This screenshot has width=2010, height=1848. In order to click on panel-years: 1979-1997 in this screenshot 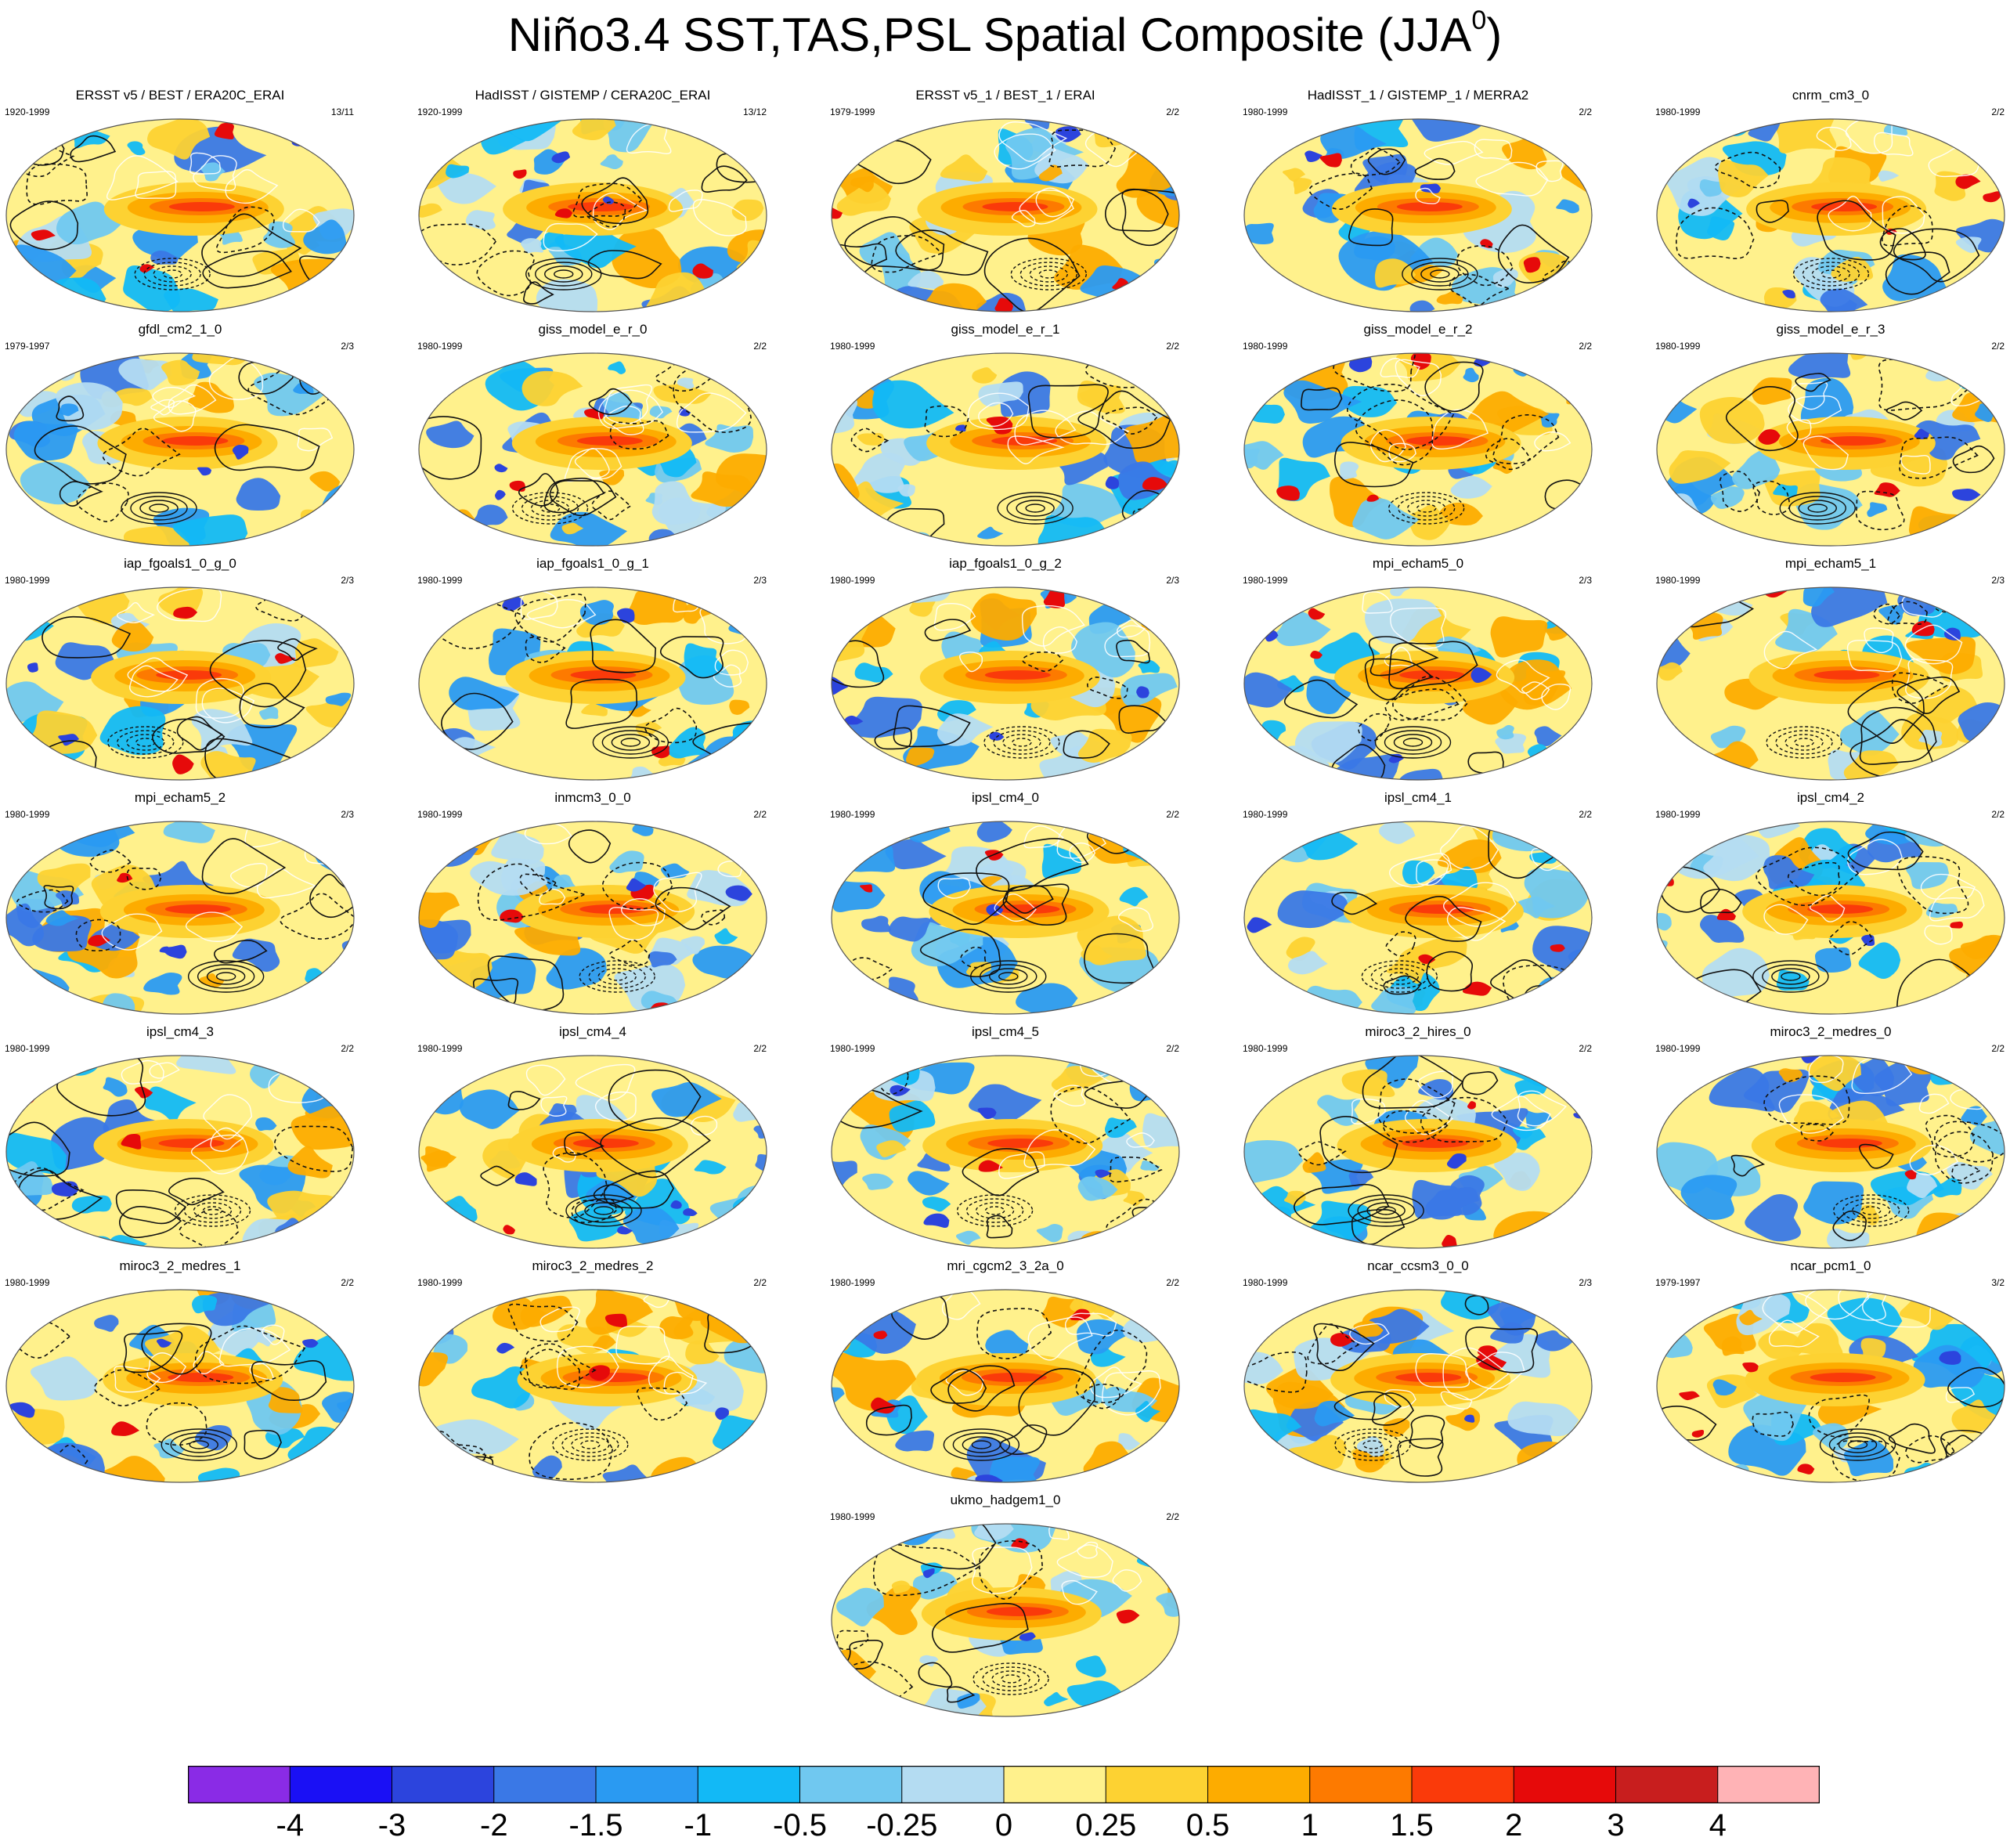, I will do `click(1678, 1282)`.